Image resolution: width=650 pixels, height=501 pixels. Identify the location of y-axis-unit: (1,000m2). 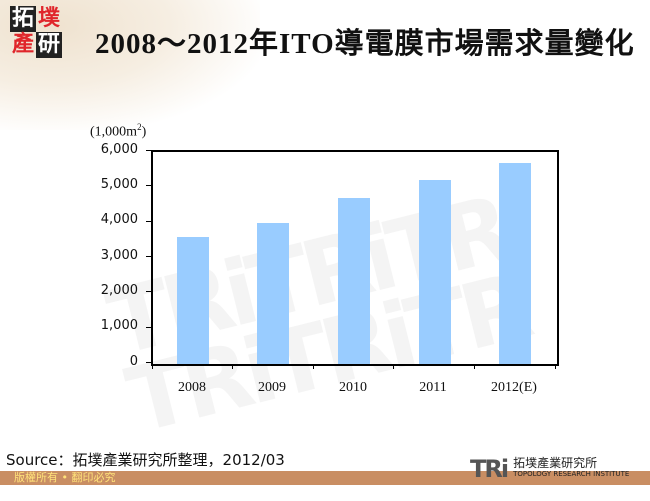
(118, 131).